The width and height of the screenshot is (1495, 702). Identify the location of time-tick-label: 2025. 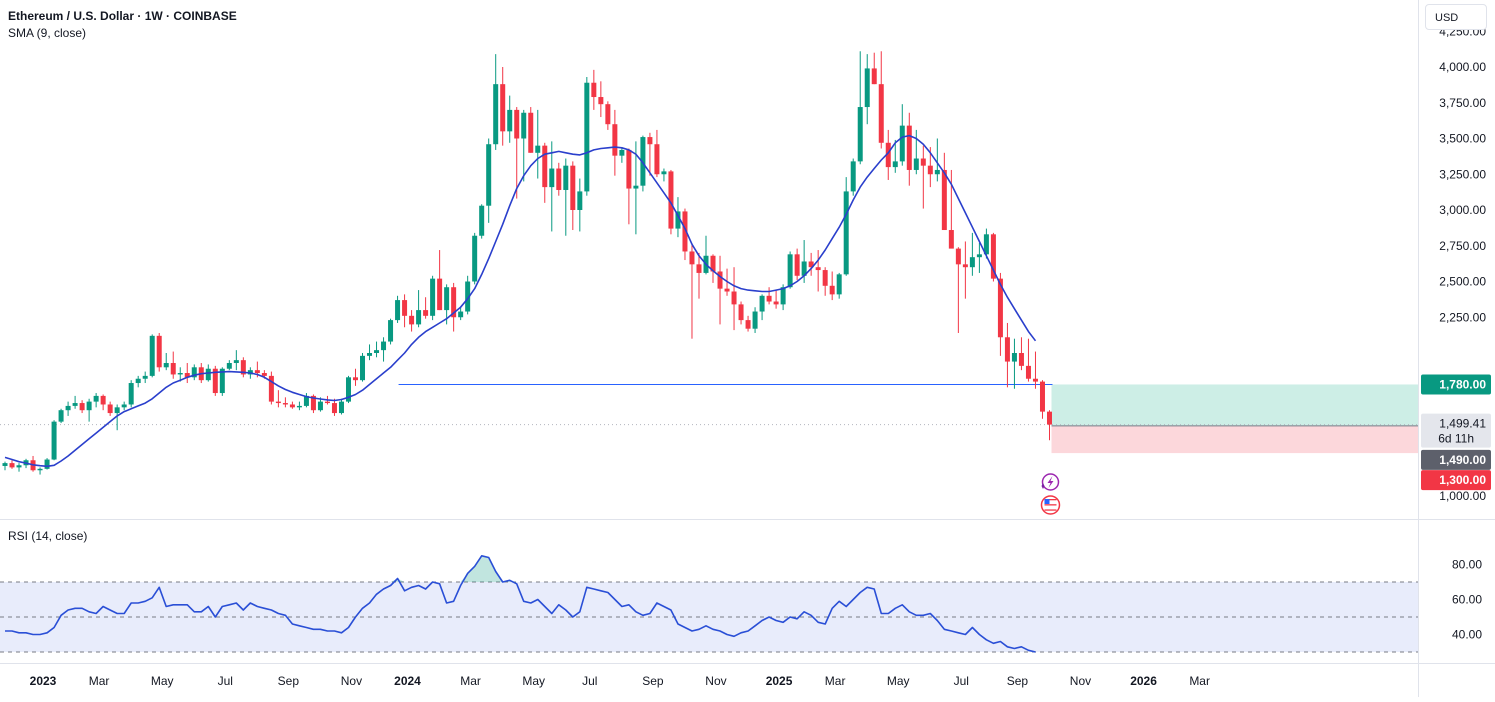
(779, 681).